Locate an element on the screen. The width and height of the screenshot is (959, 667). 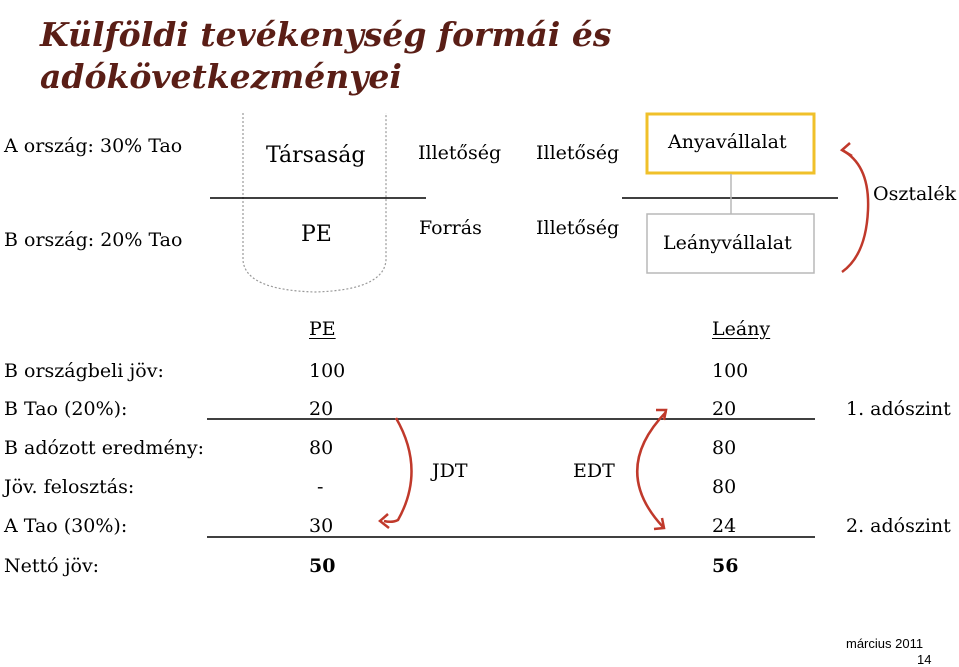
table-row-leany-value: 24 is located at coordinates (724, 526).